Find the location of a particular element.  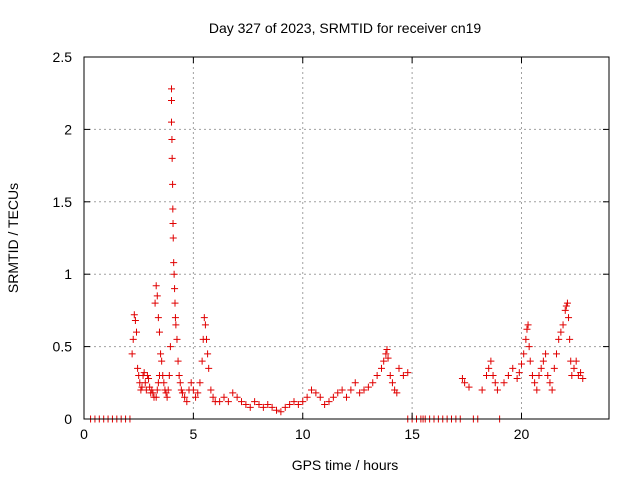

y-tick-label: 1.5 is located at coordinates (63, 202).